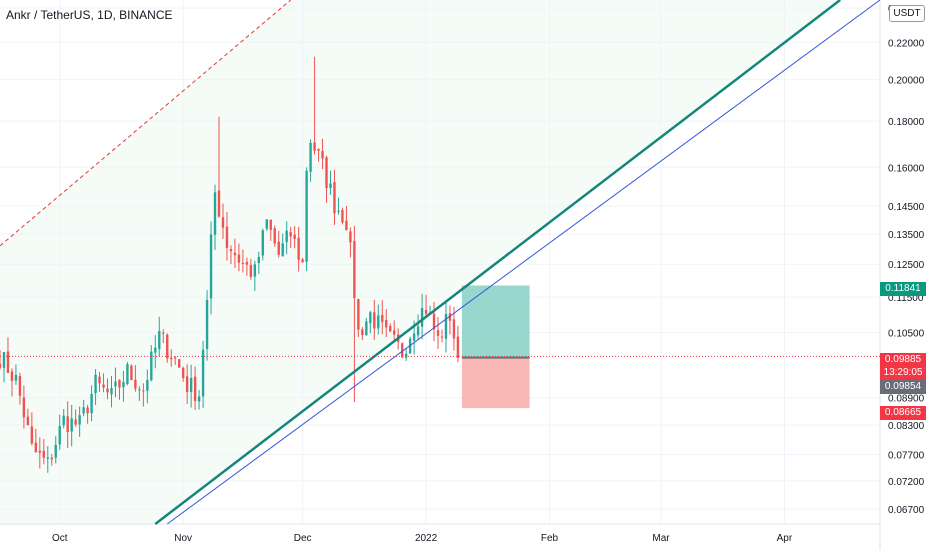 The width and height of the screenshot is (932, 555). Describe the element at coordinates (906, 510) in the screenshot. I see `y-tick-label: 0.06700` at that location.